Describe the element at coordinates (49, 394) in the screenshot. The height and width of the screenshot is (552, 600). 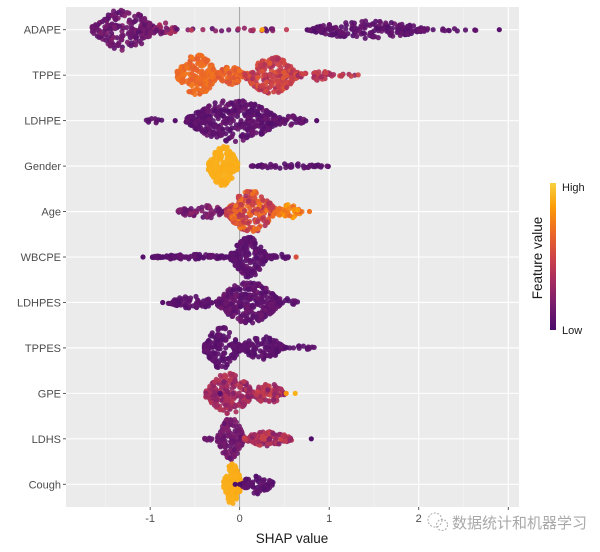
I see `y-tick-label: GPE` at that location.